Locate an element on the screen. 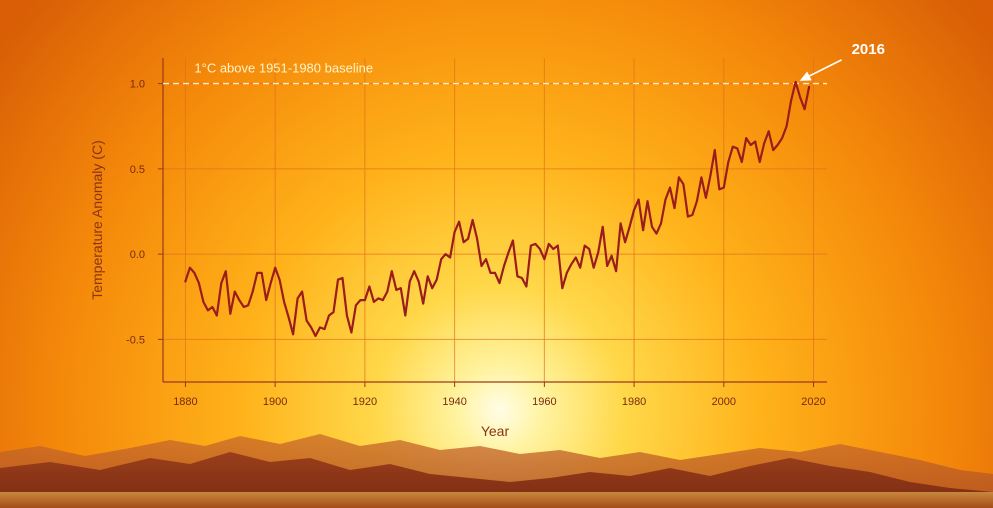  data-point-1980 is located at coordinates (634, 209).